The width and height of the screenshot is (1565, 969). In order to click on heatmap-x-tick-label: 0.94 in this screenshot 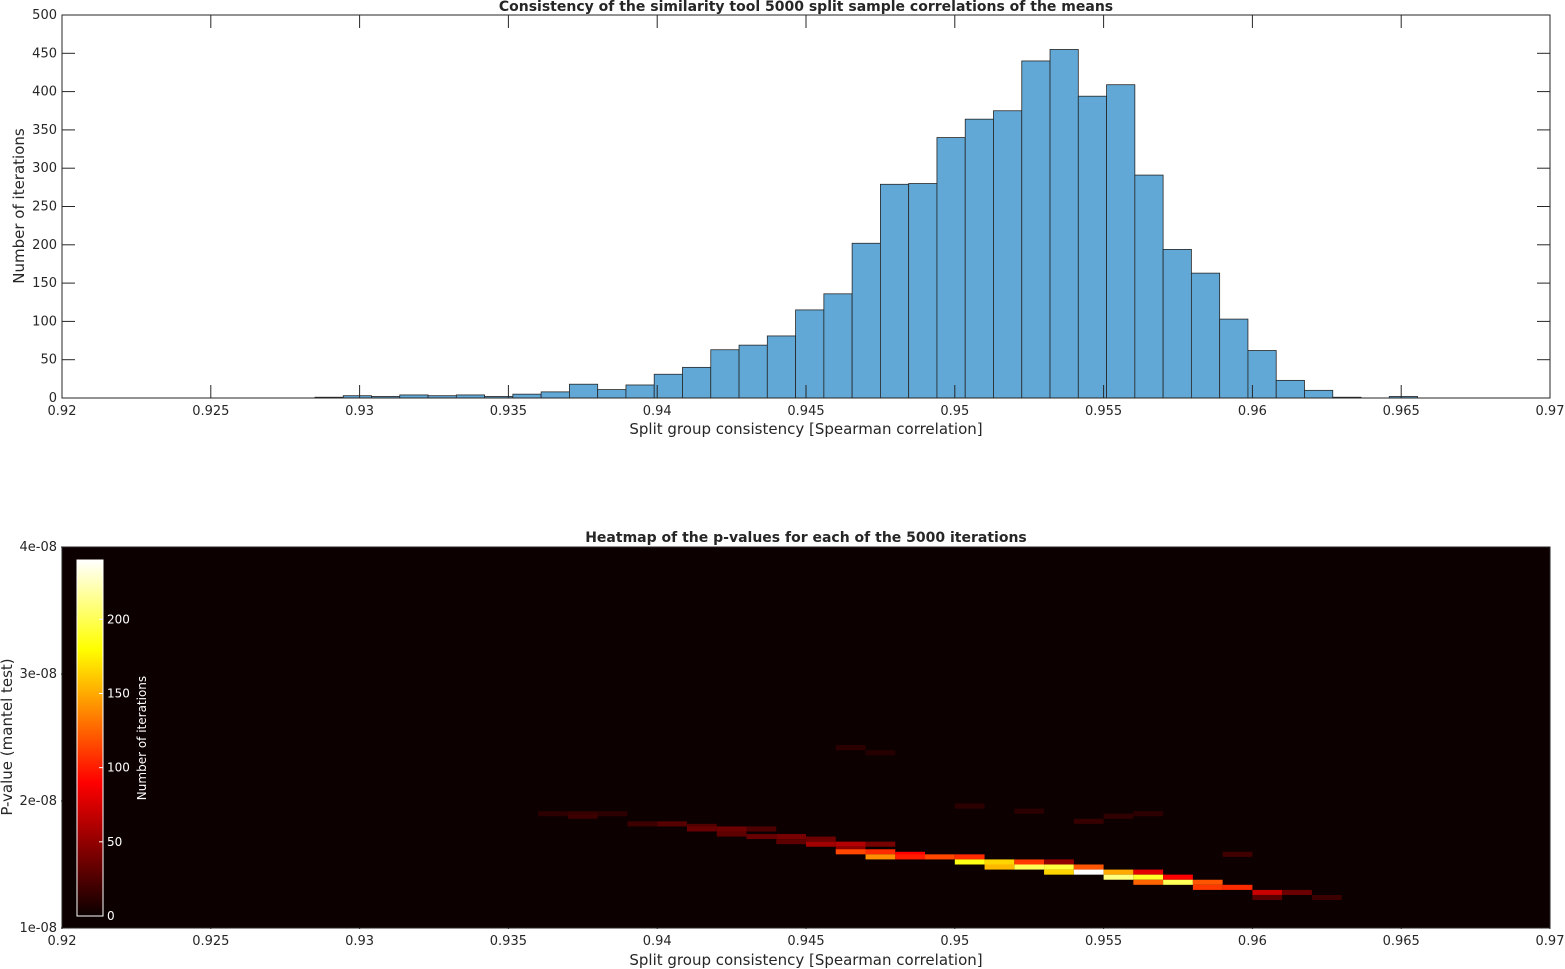, I will do `click(657, 941)`.